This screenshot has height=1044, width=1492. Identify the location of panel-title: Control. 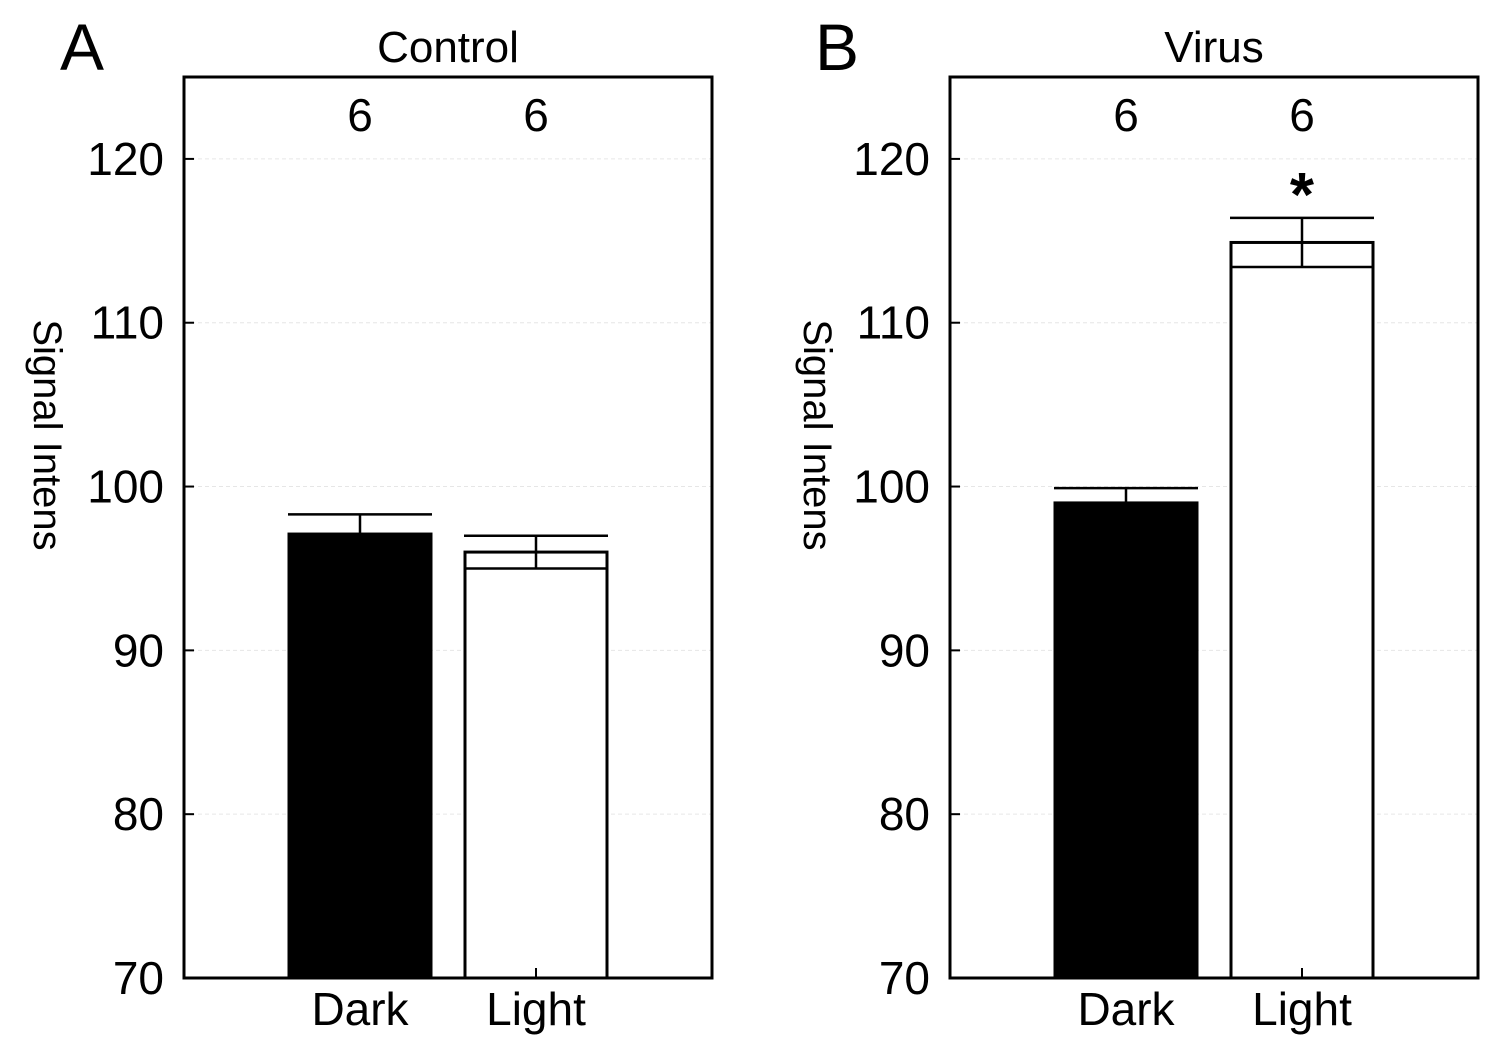
(448, 47).